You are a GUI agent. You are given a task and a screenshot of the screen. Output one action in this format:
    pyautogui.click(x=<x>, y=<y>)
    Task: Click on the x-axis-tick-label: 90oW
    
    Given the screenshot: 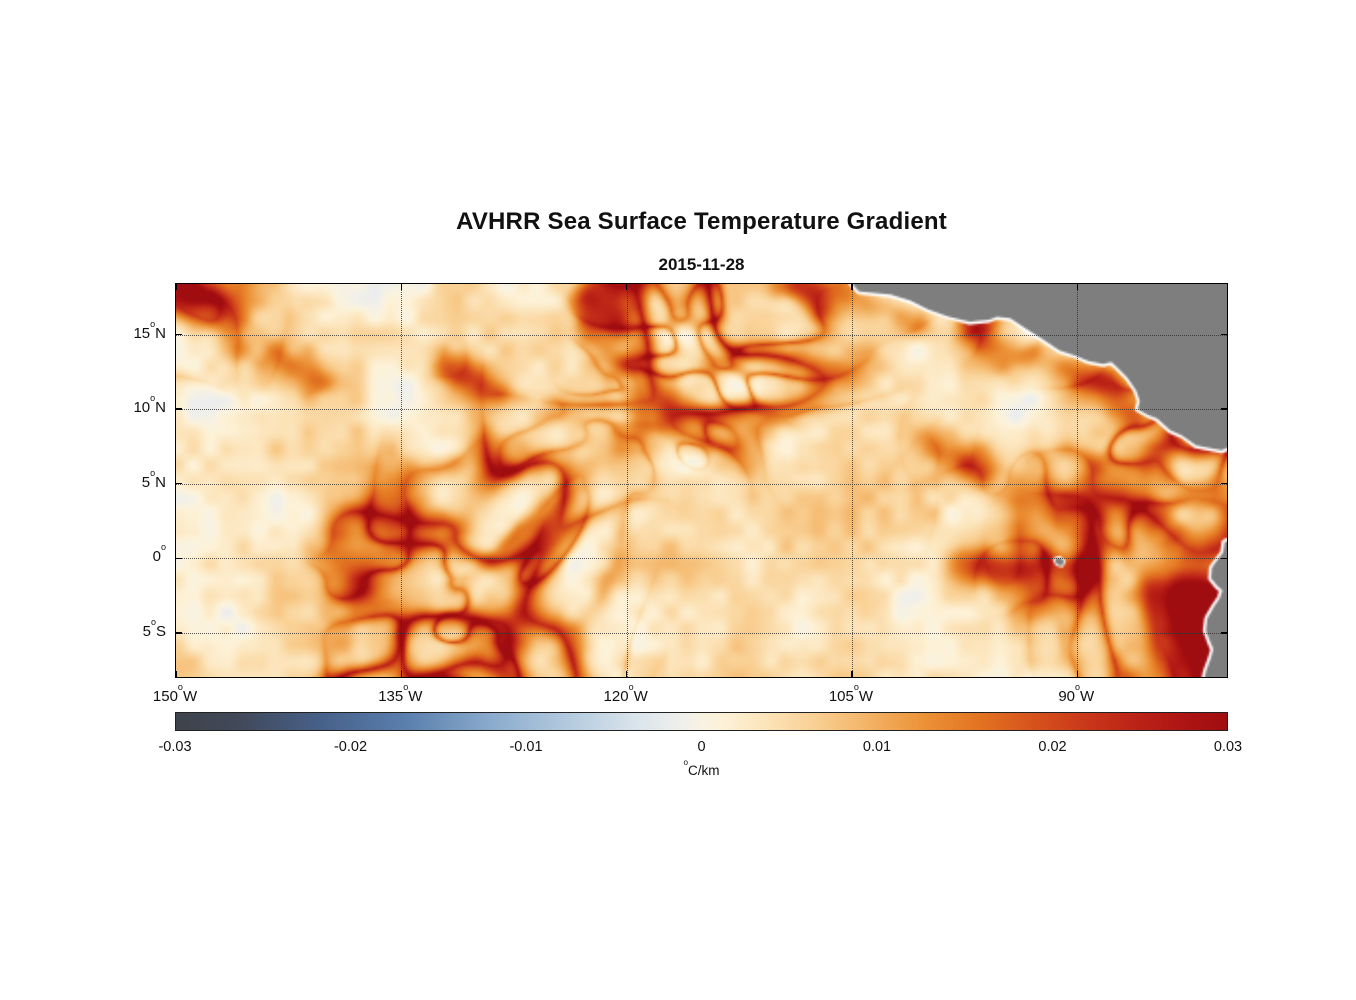 What is the action you would take?
    pyautogui.click(x=1076, y=693)
    